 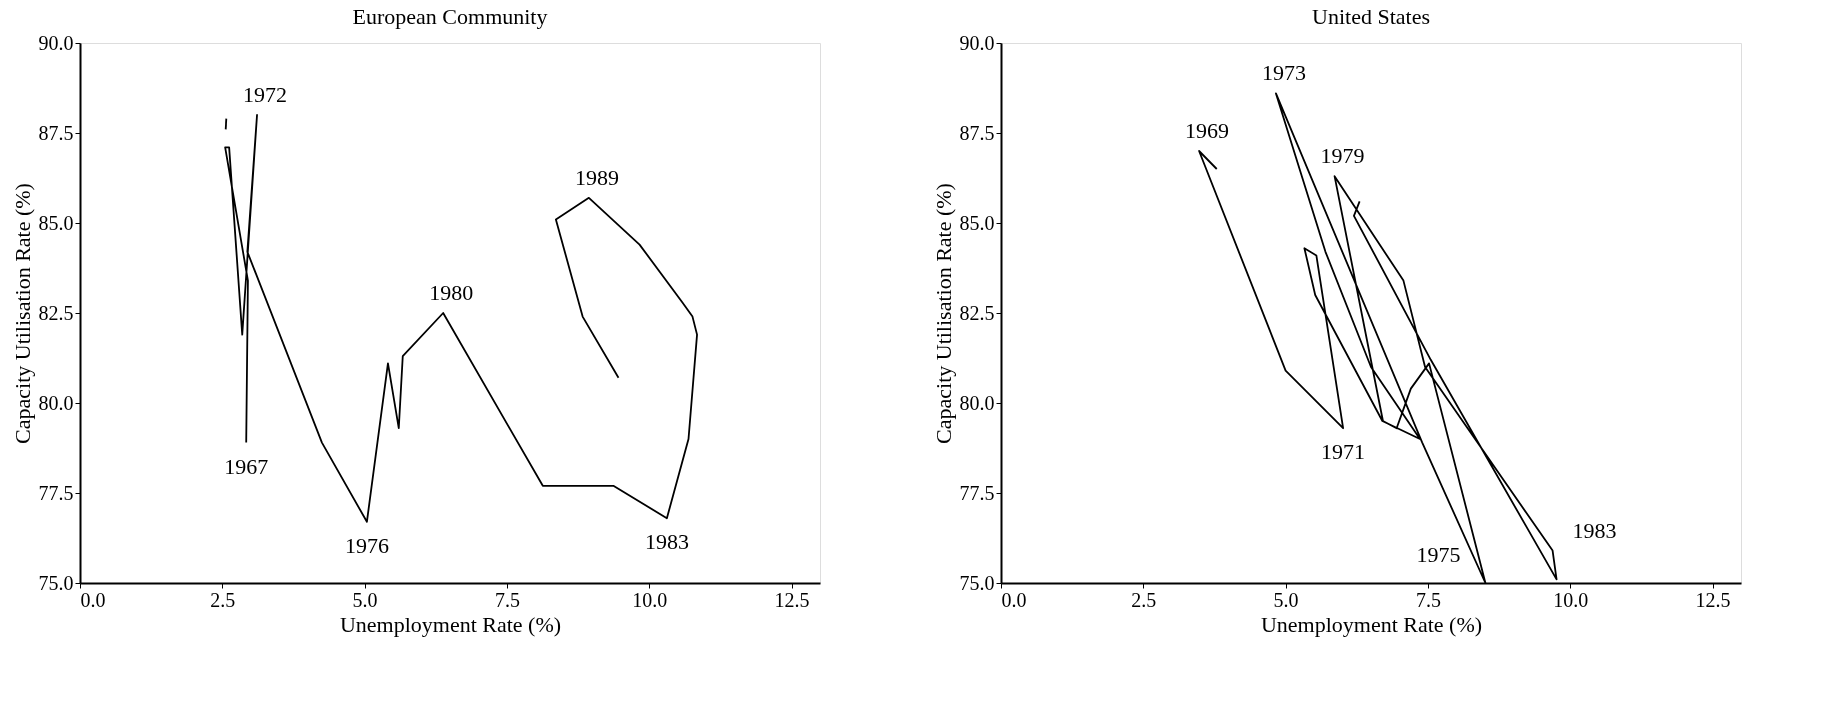 What do you see at coordinates (1438, 554) in the screenshot?
I see `annotation: 1975` at bounding box center [1438, 554].